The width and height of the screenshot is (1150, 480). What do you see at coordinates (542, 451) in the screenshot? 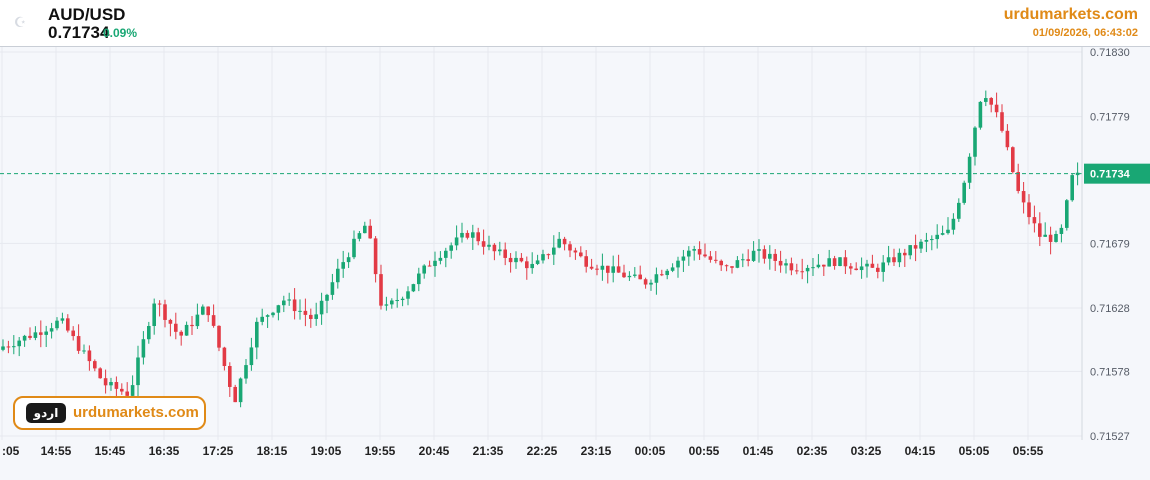
I see `x-tick-label: 22:25` at bounding box center [542, 451].